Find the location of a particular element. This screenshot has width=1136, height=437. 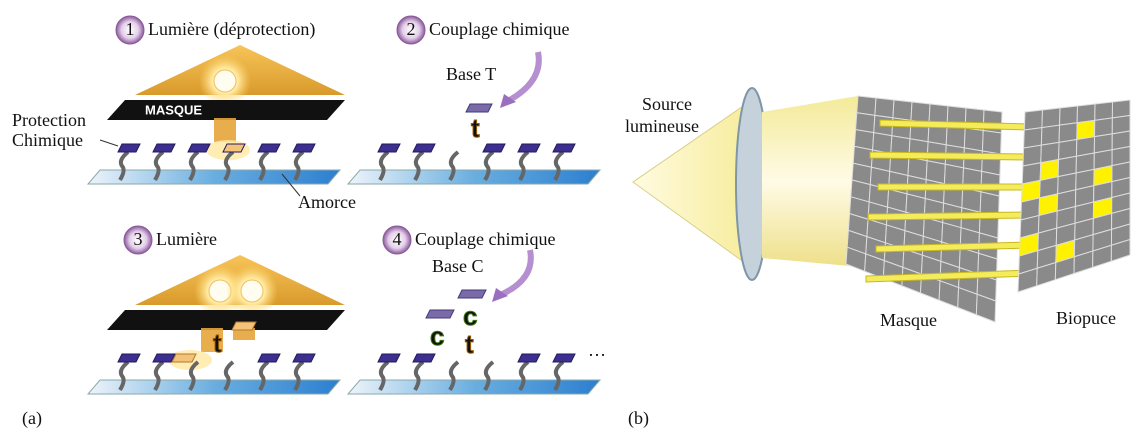

chip-label: Biopuce is located at coordinates (1086, 318).